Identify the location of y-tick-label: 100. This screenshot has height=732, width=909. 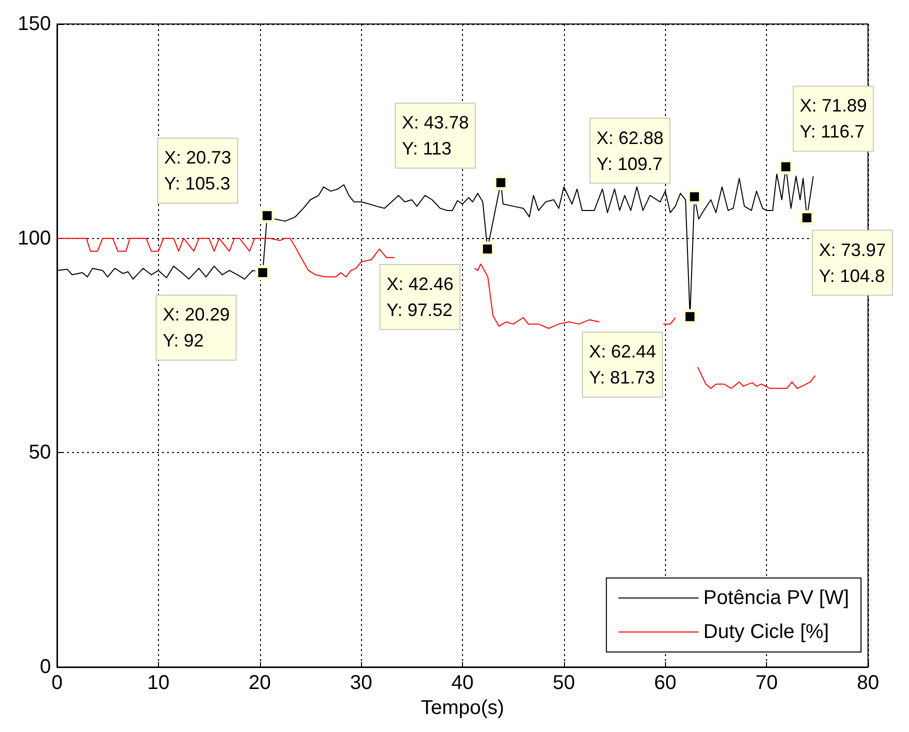
(34, 238).